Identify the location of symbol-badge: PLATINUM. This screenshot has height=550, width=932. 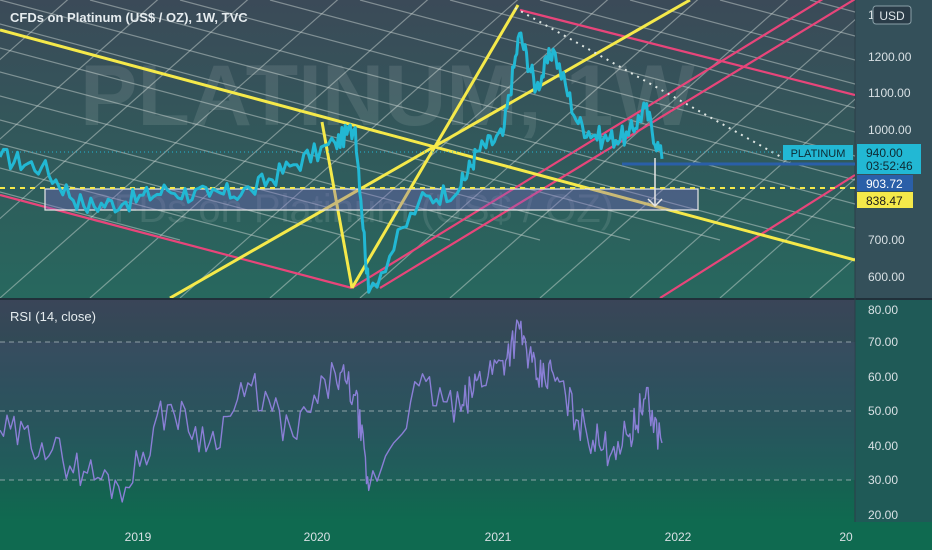
(818, 152).